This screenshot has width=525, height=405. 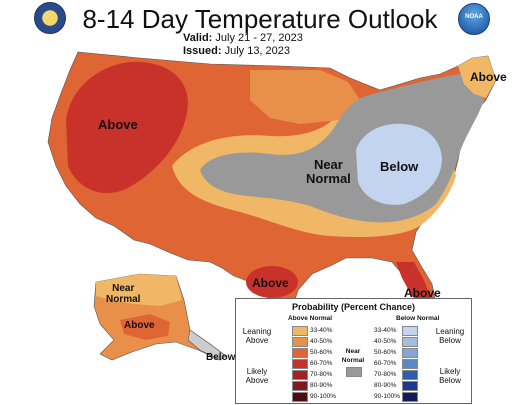 I want to click on alaska-near-normal-region, so click(x=139, y=290).